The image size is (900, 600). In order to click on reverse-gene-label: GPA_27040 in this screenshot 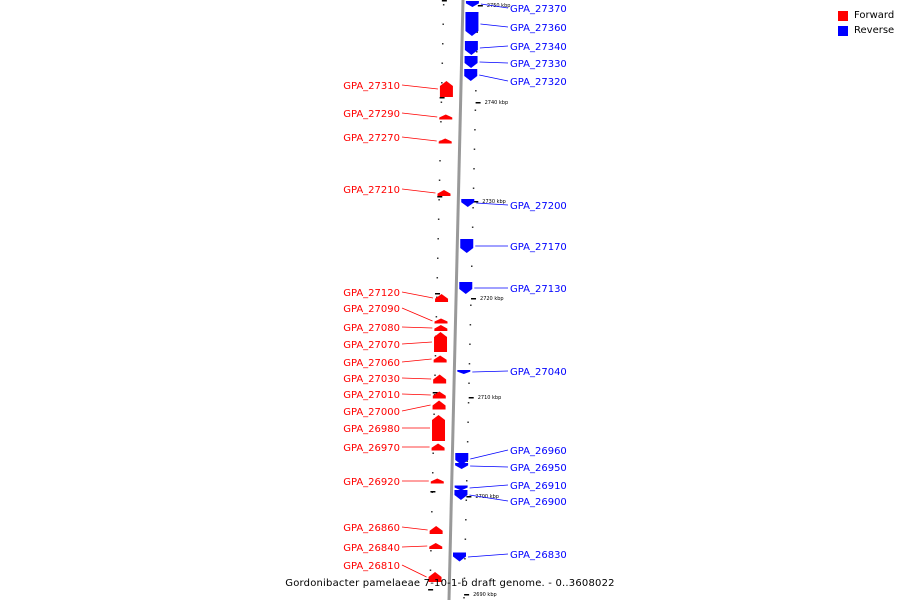, I will do `click(538, 372)`.